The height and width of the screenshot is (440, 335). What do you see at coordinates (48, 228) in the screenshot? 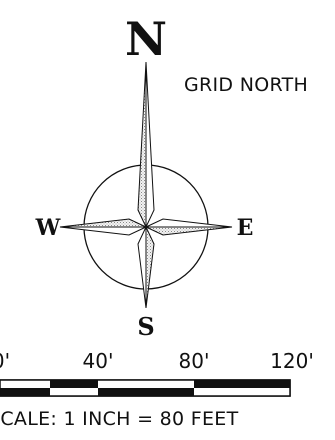
I see `west-label: W` at bounding box center [48, 228].